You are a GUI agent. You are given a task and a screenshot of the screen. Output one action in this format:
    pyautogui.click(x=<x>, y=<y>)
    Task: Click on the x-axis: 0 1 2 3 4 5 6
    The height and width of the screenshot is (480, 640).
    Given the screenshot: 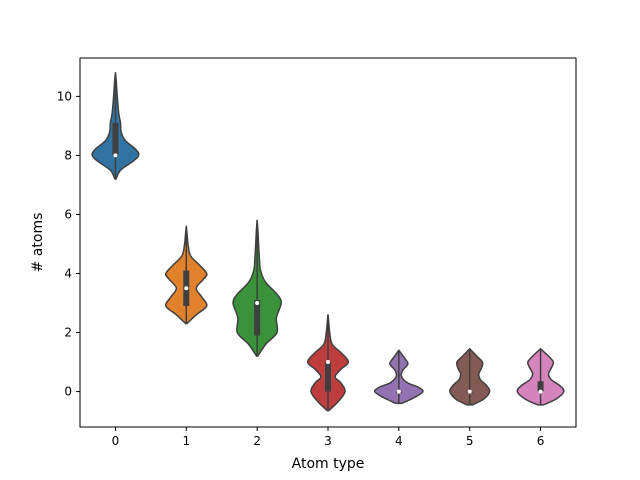 What is the action you would take?
    pyautogui.click(x=328, y=437)
    